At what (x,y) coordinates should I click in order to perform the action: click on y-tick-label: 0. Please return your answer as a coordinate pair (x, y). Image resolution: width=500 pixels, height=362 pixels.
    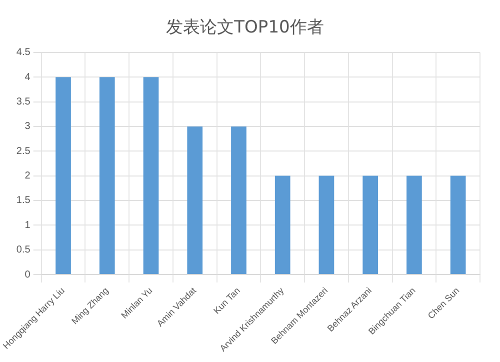
    Looking at the image, I should click on (27, 274).